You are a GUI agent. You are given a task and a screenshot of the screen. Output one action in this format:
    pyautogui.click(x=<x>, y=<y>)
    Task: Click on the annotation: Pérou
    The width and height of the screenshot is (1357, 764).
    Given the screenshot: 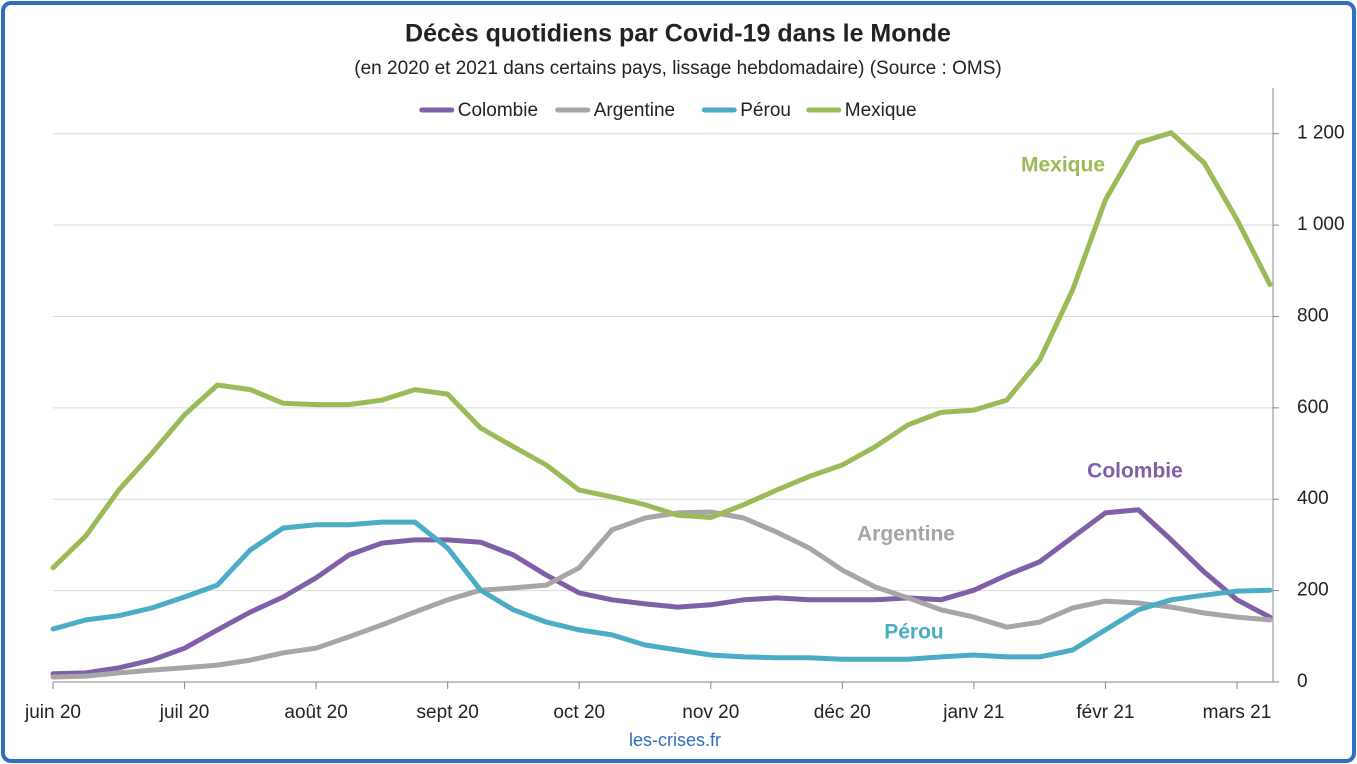 What is the action you would take?
    pyautogui.click(x=914, y=632)
    